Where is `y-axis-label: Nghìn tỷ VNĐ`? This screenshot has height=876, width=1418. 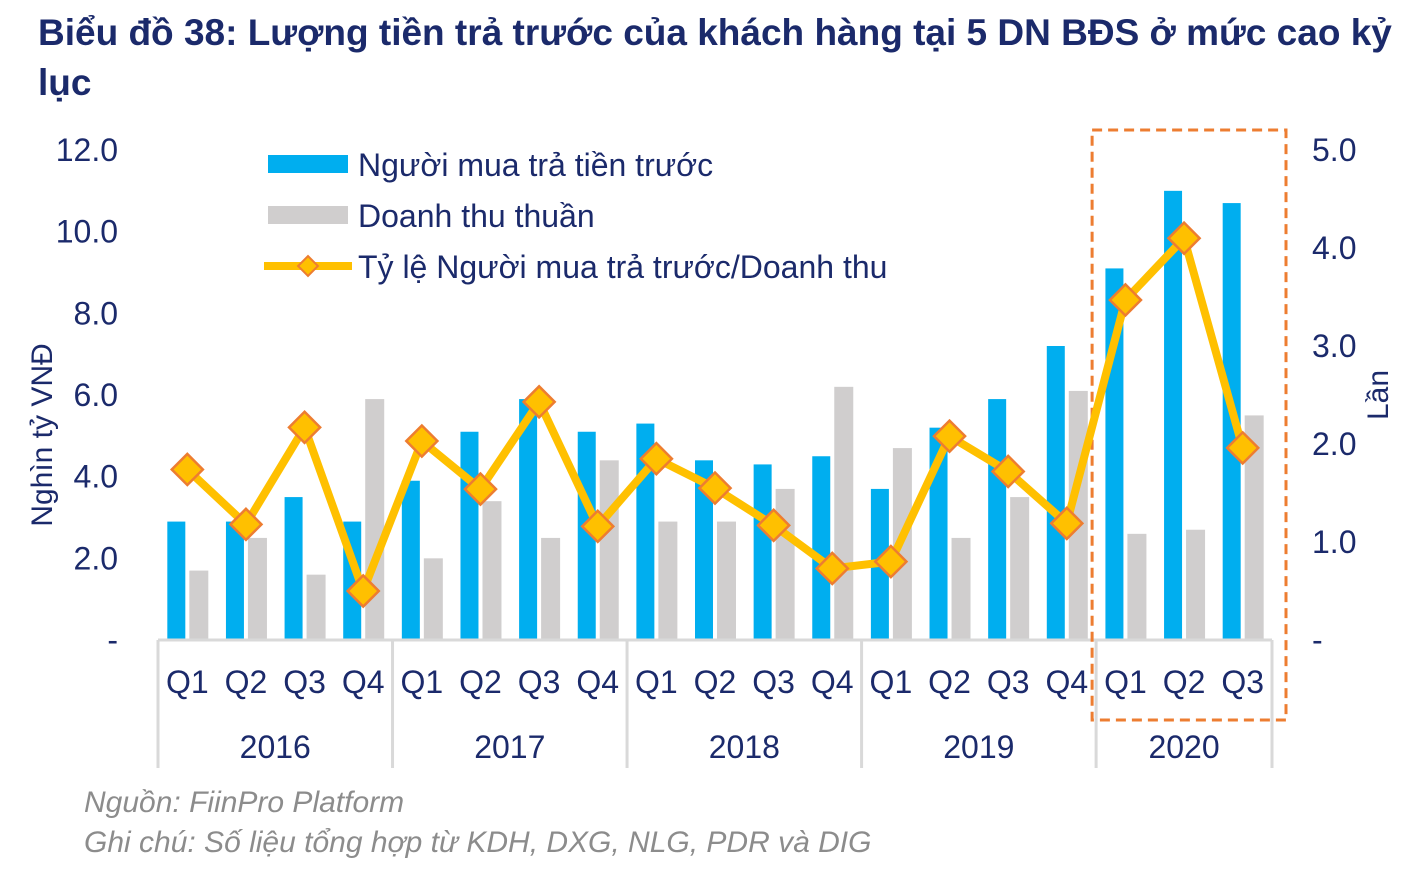 y-axis-label: Nghìn tỷ VNĐ is located at coordinates (42, 434).